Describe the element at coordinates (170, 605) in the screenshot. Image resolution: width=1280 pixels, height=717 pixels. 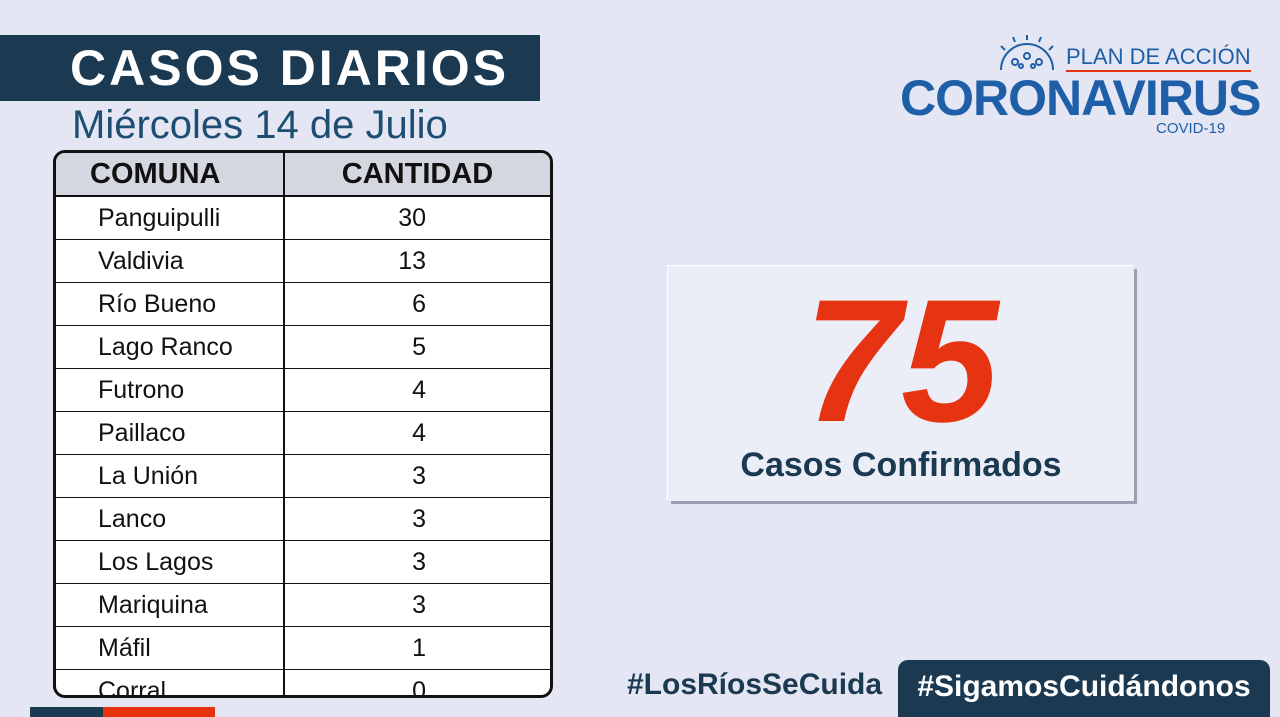
I see `cell-name: Mariquina` at that location.